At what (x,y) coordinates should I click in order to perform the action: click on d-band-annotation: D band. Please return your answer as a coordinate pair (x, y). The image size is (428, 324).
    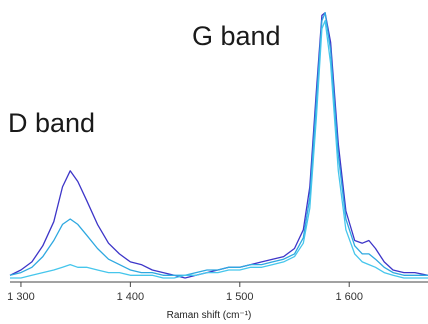
    Looking at the image, I should click on (51, 123).